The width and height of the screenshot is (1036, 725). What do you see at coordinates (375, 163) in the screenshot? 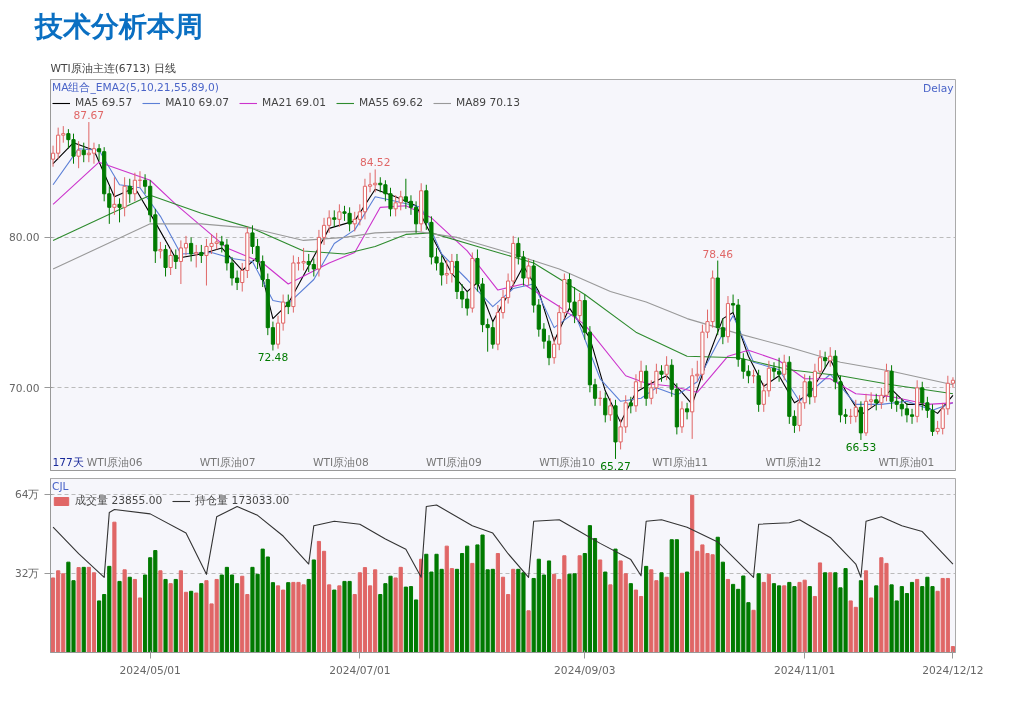
I see `annotation: 84.52` at bounding box center [375, 163].